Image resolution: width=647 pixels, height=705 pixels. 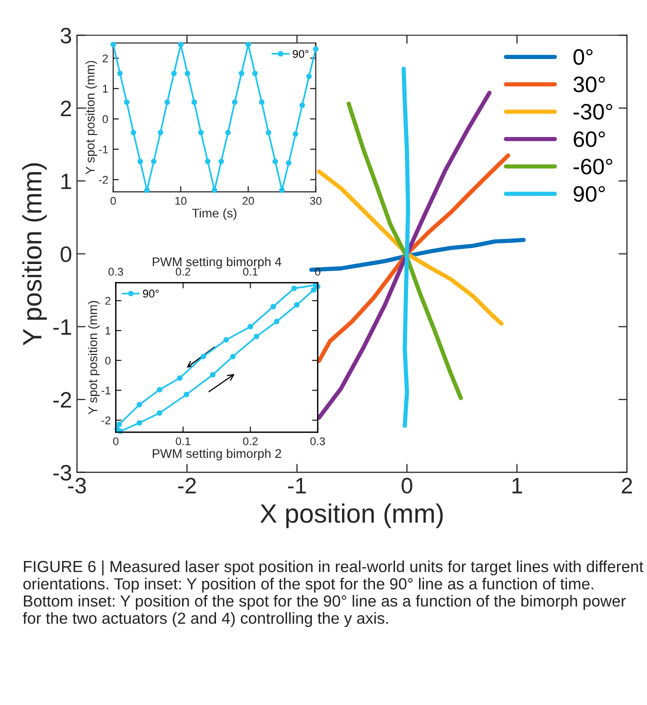 What do you see at coordinates (214, 214) in the screenshot?
I see `x-axis-title: Time (s)` at bounding box center [214, 214].